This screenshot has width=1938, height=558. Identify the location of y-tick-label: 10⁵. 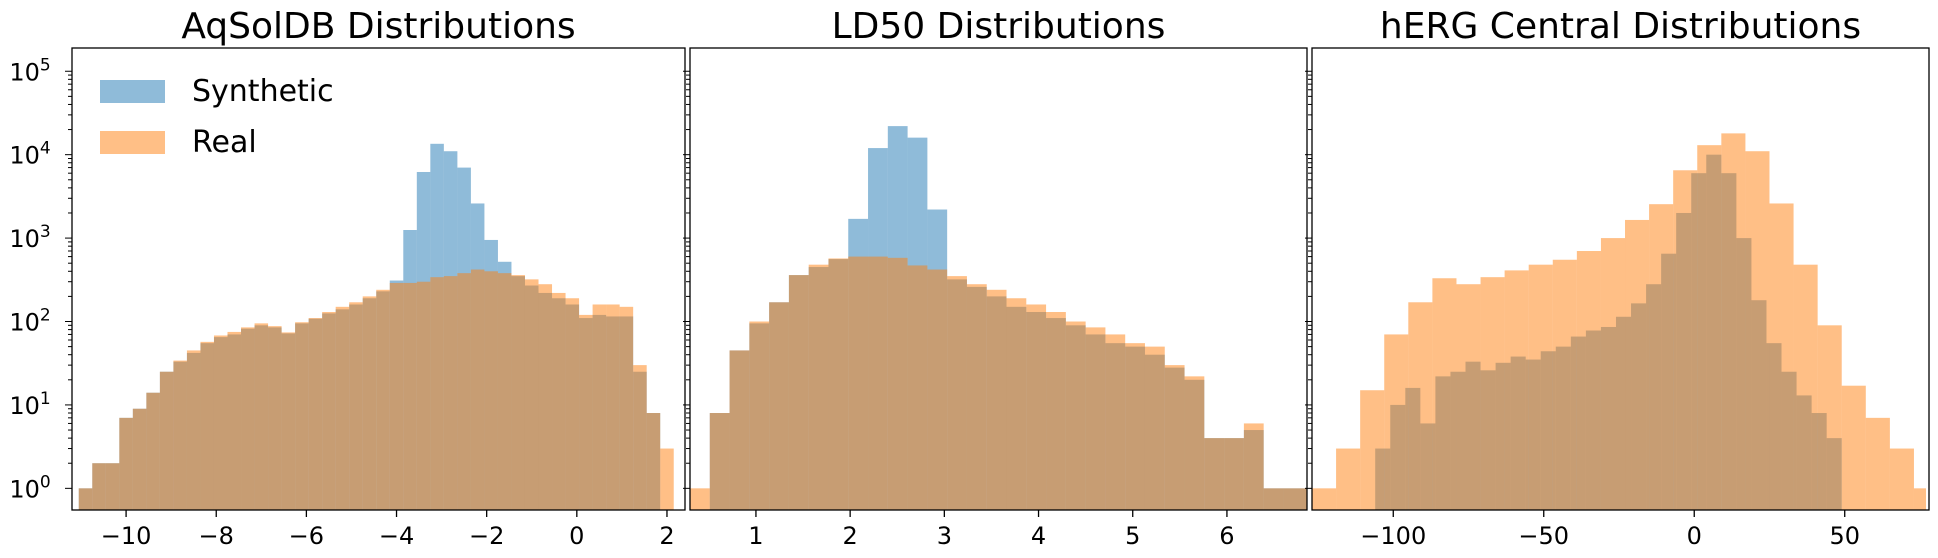
(29, 70).